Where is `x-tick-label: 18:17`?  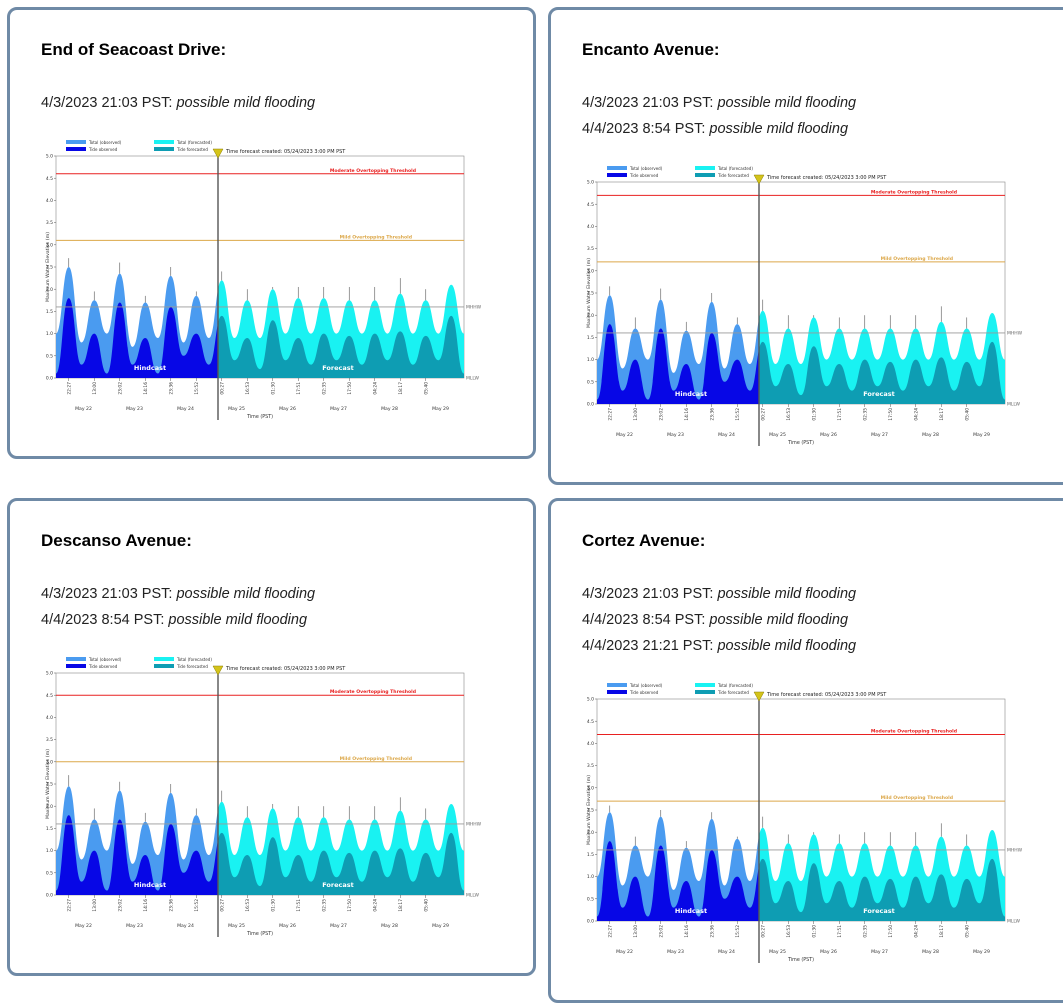
x-tick-label: 18:17 is located at coordinates (401, 388).